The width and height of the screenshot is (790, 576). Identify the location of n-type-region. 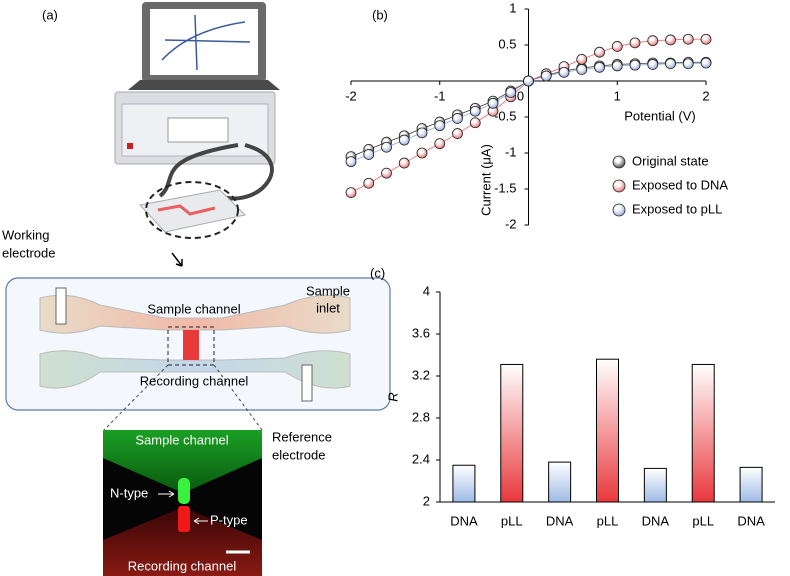
(184, 491).